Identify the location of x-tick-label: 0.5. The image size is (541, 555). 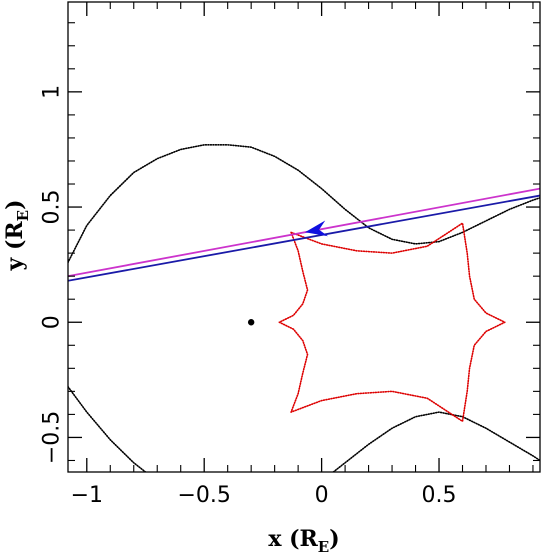
(439, 495).